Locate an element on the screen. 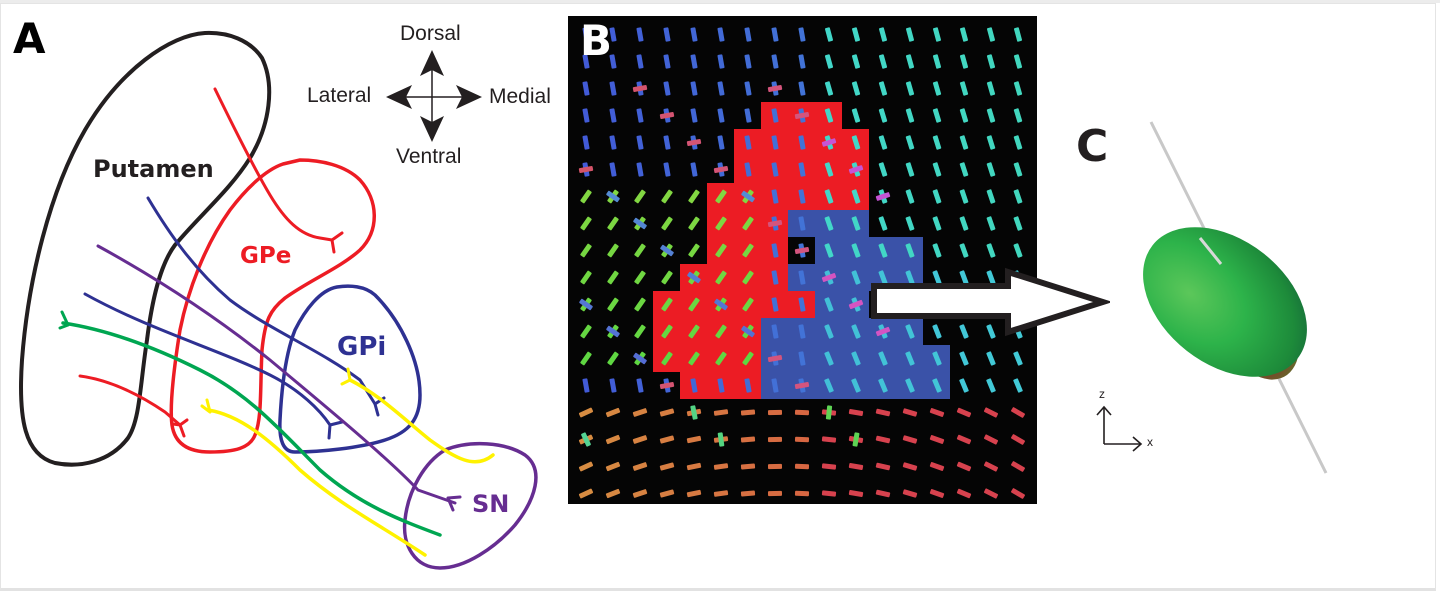 The width and height of the screenshot is (1440, 595). label-gpe: GPe is located at coordinates (266, 256).